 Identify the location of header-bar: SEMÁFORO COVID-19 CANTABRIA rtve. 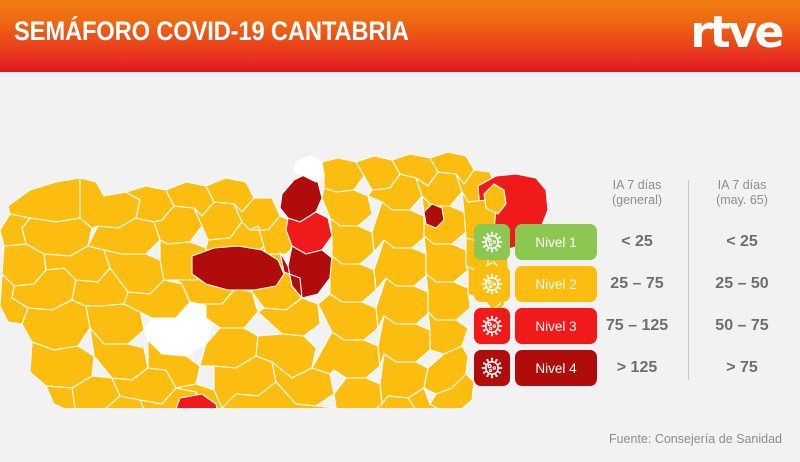
(400, 34).